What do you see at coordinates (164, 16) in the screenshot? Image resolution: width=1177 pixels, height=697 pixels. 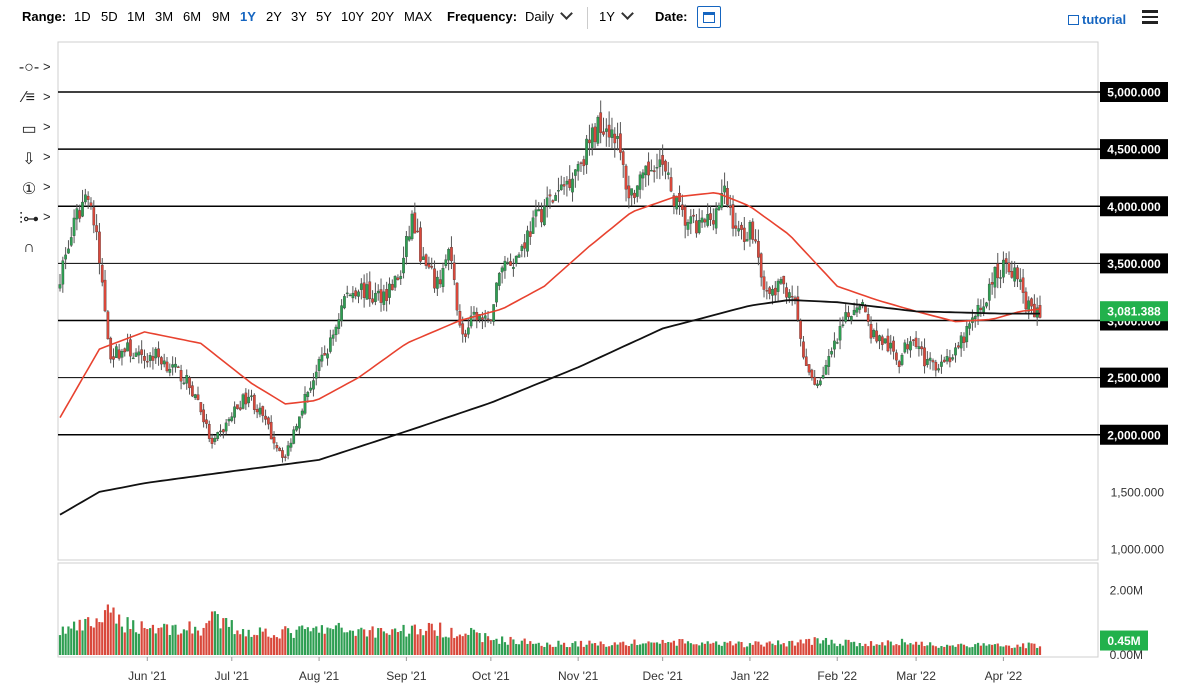 I see `range-3m-button: 3M` at bounding box center [164, 16].